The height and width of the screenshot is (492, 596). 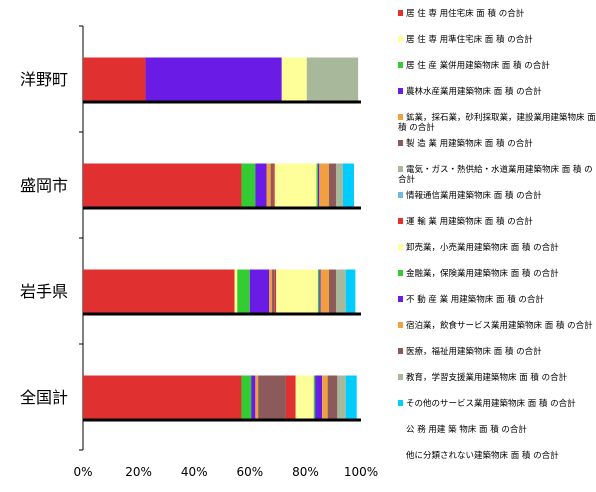 What do you see at coordinates (495, 174) in the screenshot?
I see `legend-item: 電気・ガス・熱供給・水道業用建築物床 面 積 の合計` at bounding box center [495, 174].